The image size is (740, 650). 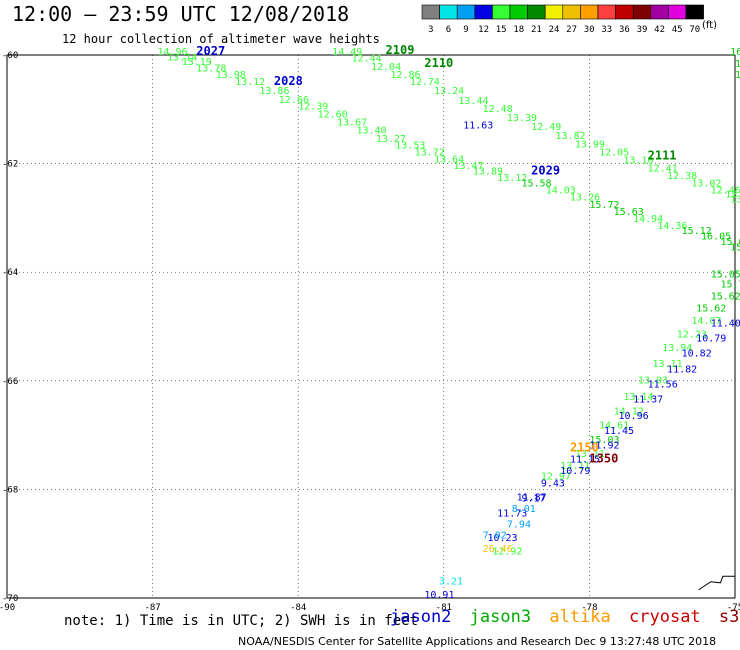 I want to click on satellite-legend: jason2 jason3 altika cryosat s3a, so click(x=565, y=617).